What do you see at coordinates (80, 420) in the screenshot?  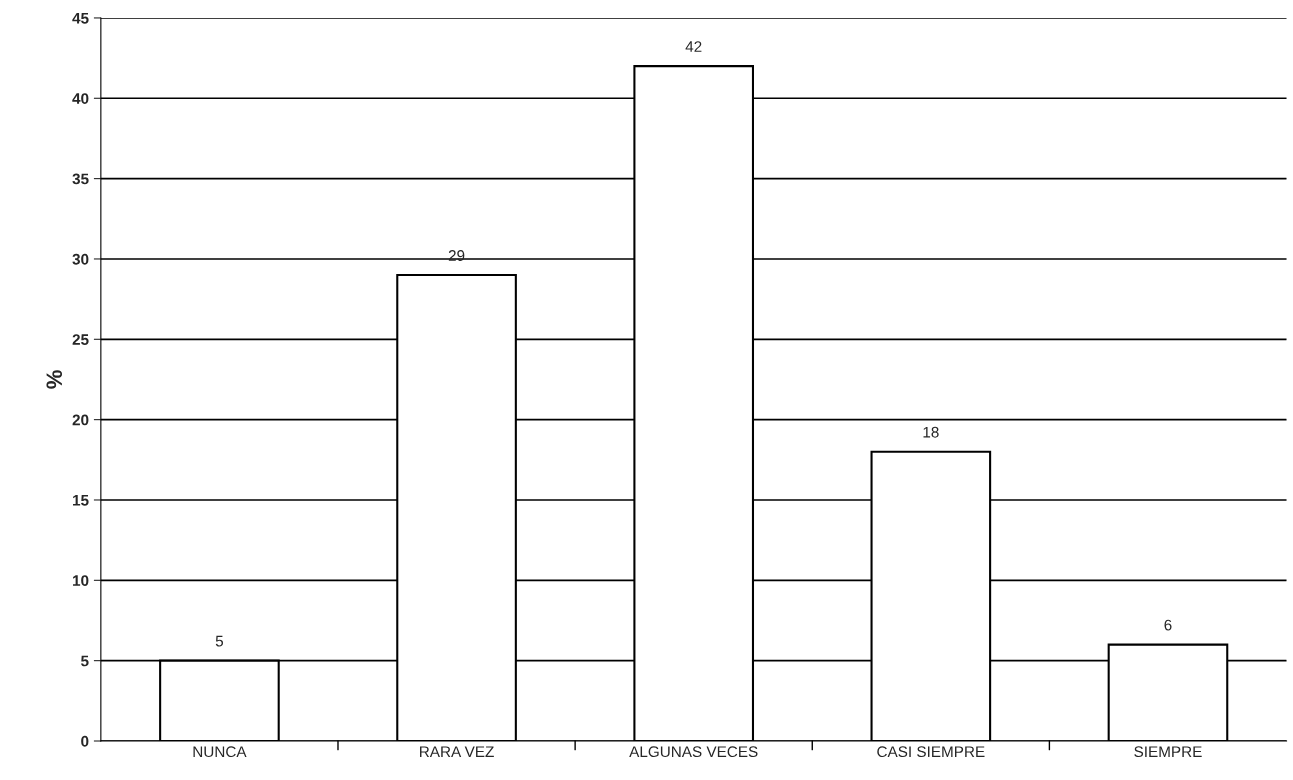 I see `y-tick-label: 20` at bounding box center [80, 420].